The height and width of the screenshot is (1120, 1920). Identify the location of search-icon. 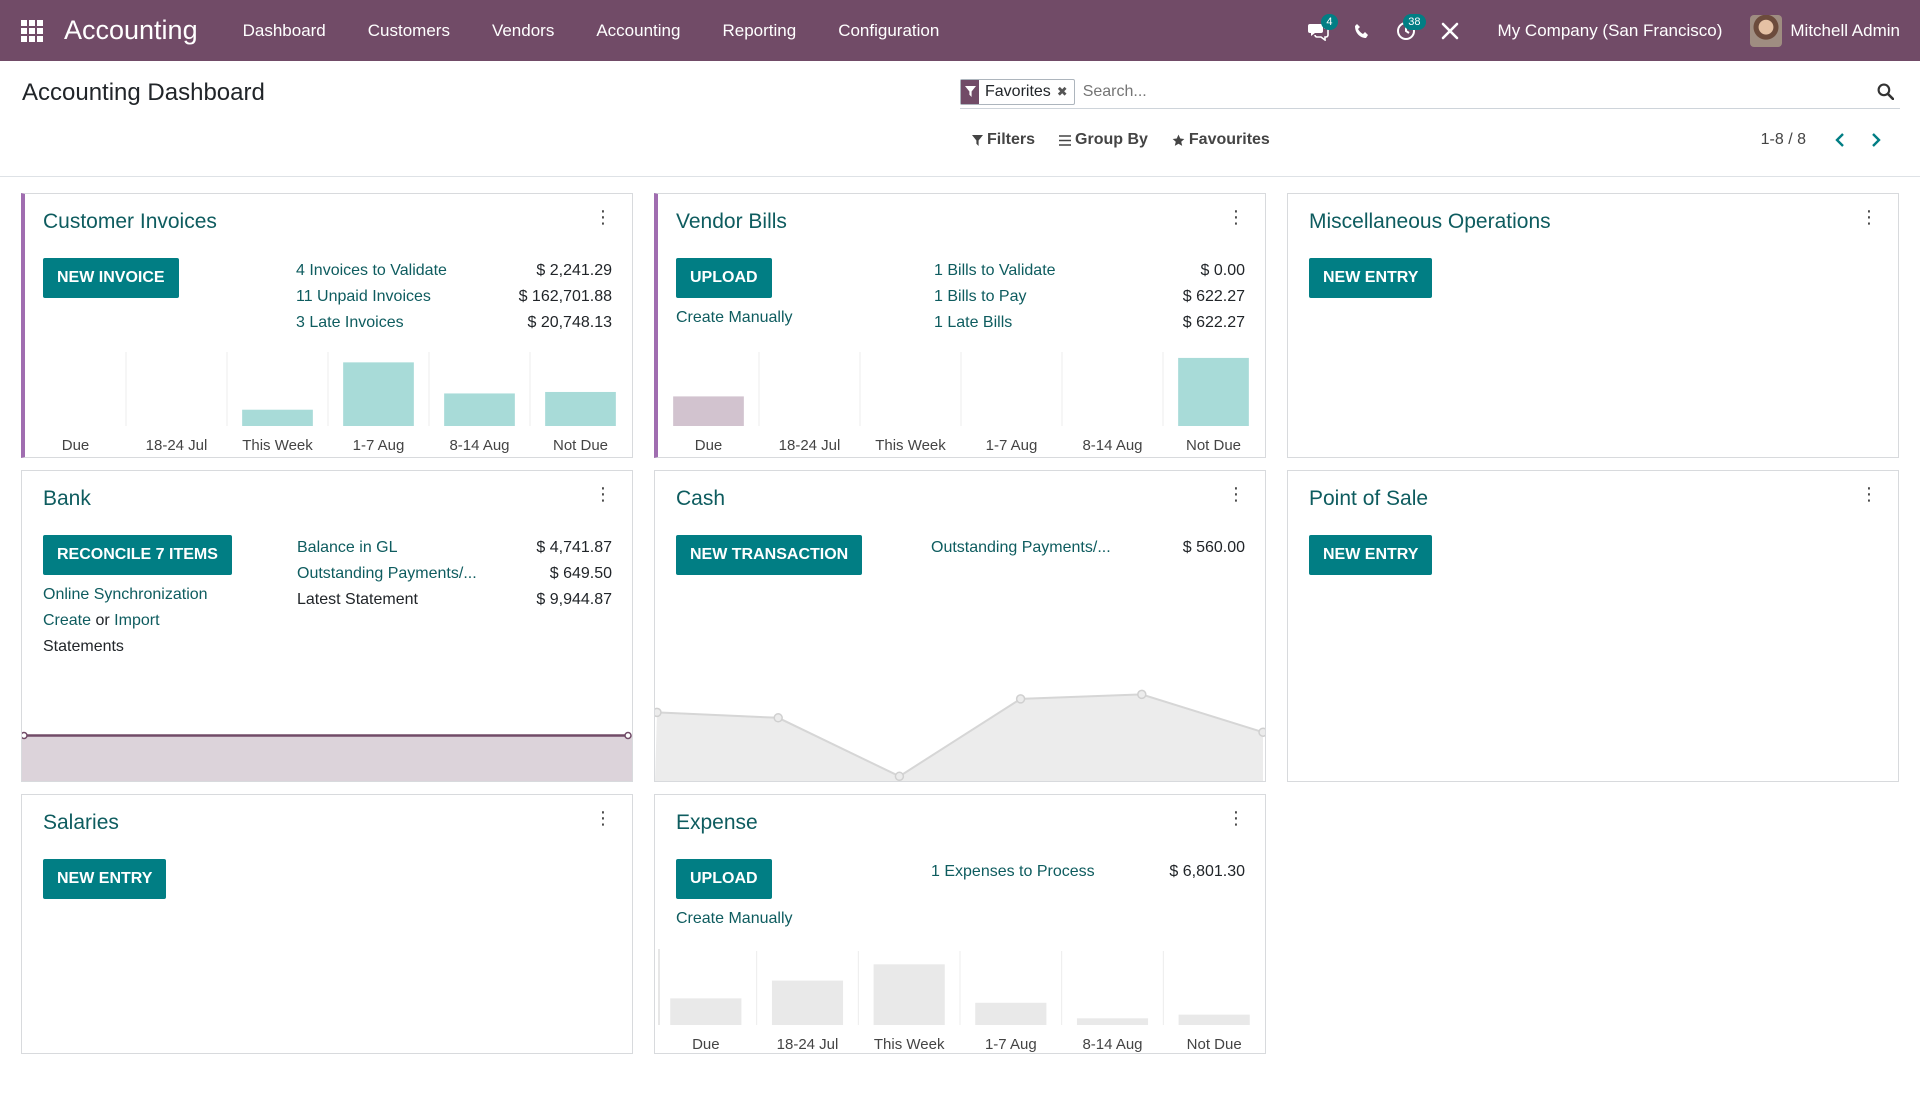
(1885, 91).